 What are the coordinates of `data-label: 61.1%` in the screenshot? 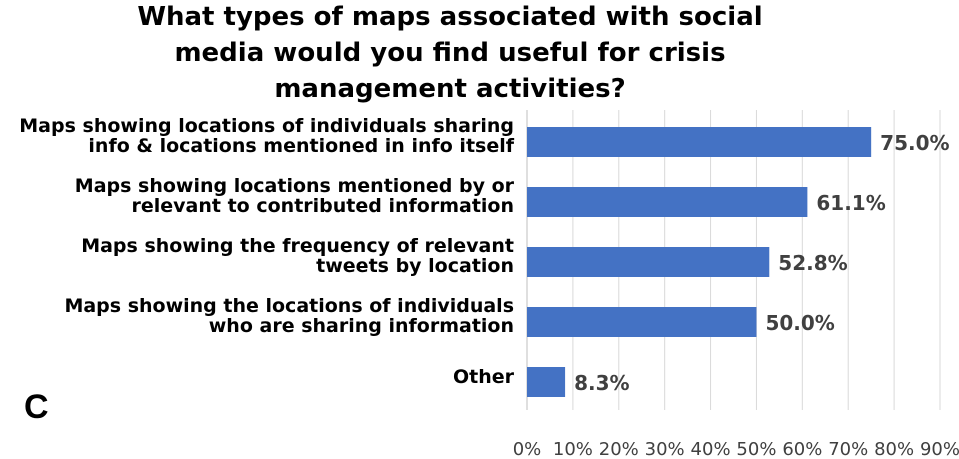 It's located at (850, 203).